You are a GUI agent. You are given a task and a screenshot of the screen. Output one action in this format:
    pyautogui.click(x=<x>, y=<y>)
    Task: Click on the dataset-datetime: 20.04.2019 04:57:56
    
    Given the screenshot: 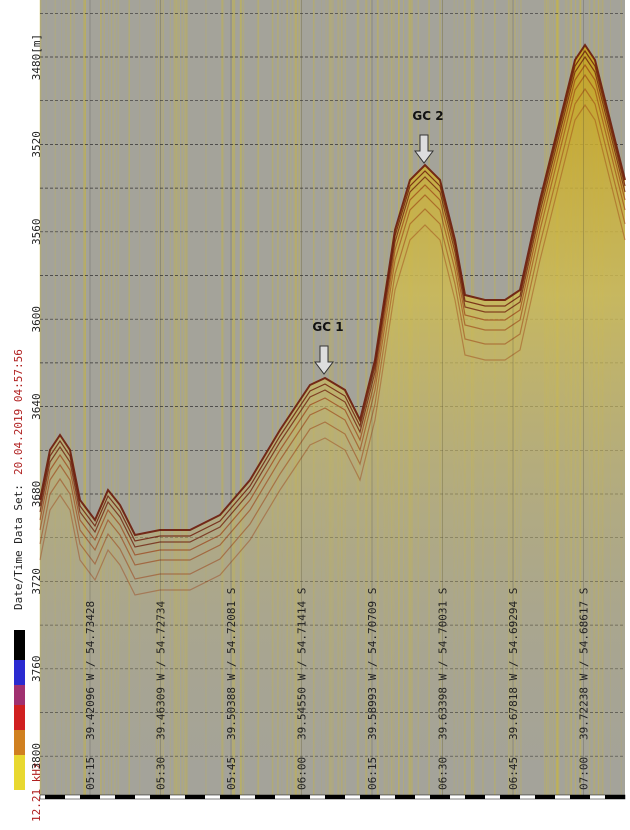 What is the action you would take?
    pyautogui.click(x=18, y=412)
    